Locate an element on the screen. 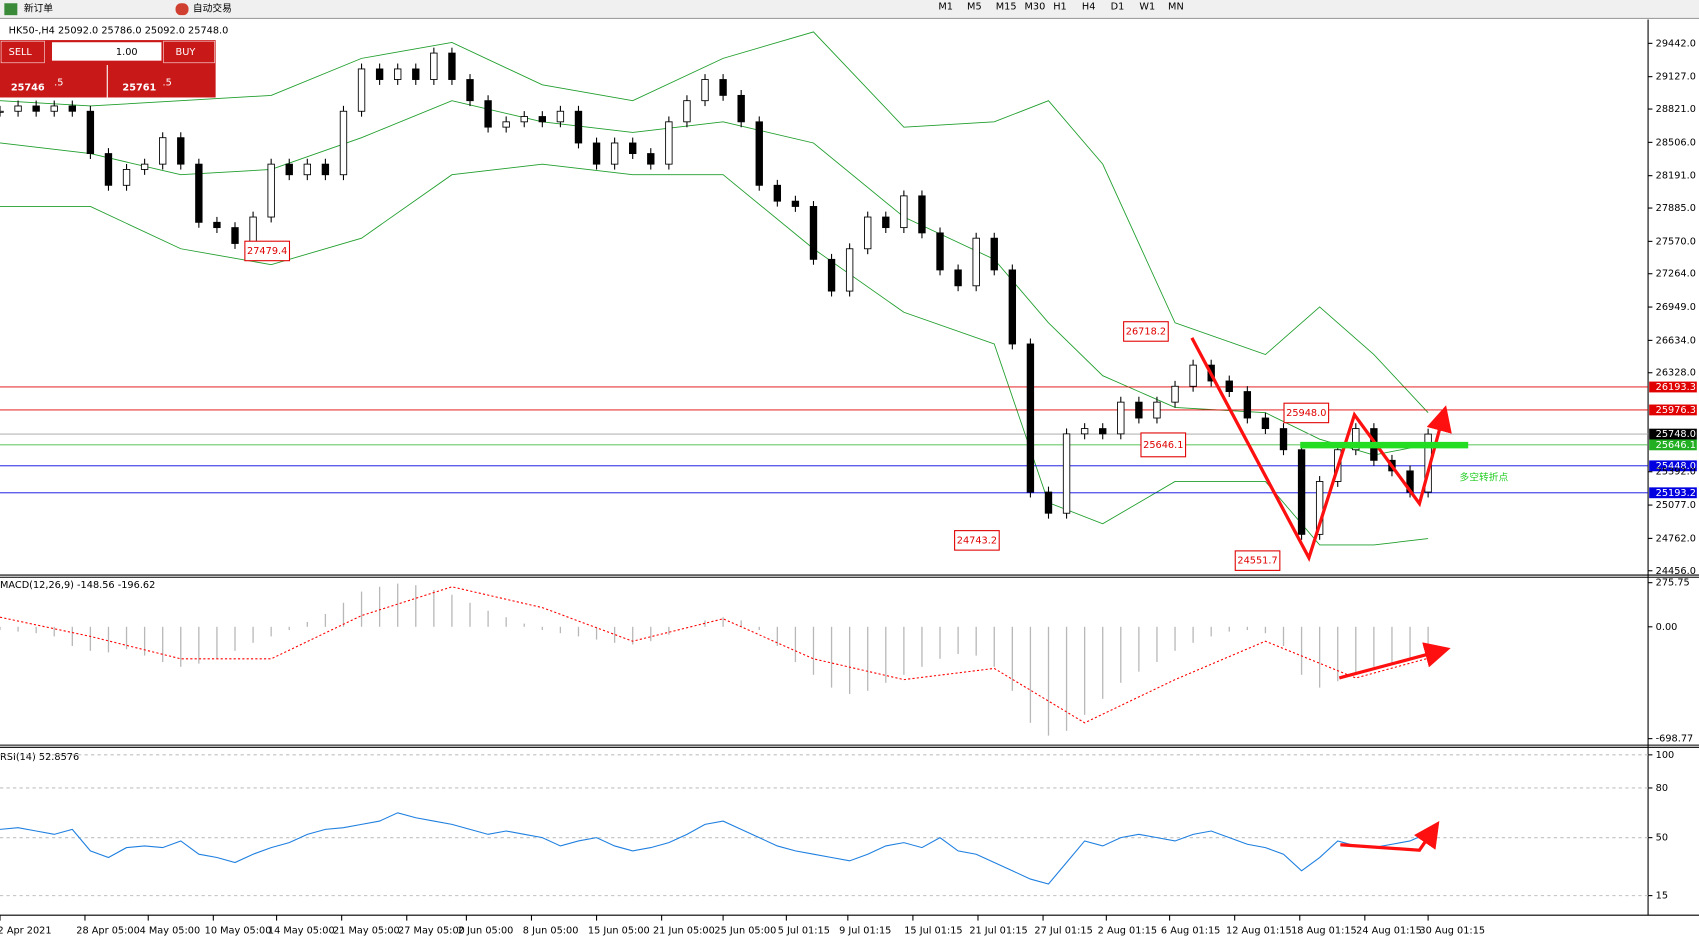 The height and width of the screenshot is (943, 1699). timeframe-button: M15 is located at coordinates (1006, 6).